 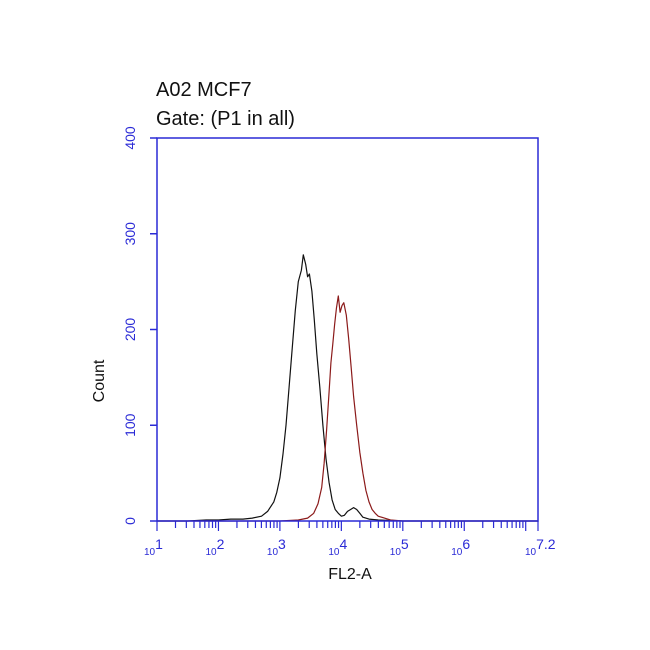 What do you see at coordinates (546, 544) in the screenshot?
I see `x-tick-exponent: 7.2` at bounding box center [546, 544].